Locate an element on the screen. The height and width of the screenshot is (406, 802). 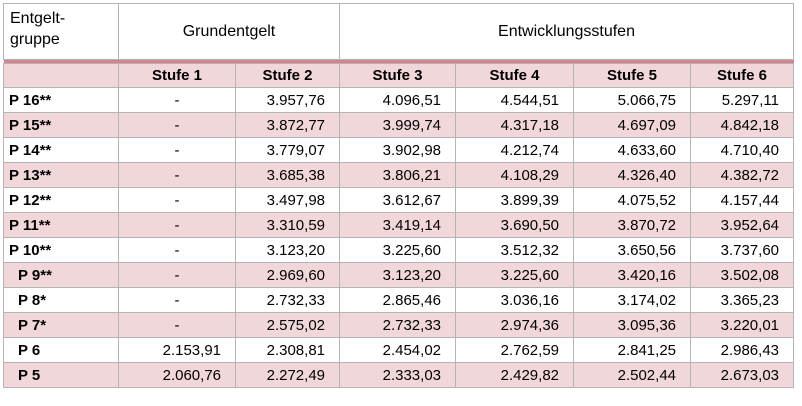
grade-cell: P 12** is located at coordinates (61, 200).